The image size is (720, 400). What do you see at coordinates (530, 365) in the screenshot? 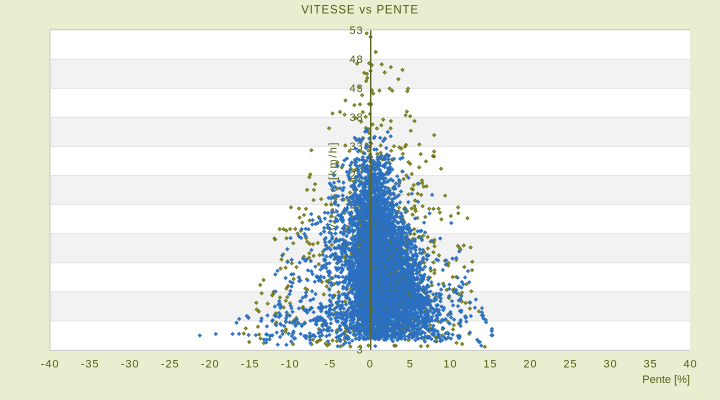
I see `svg-text: 20` at bounding box center [530, 365].